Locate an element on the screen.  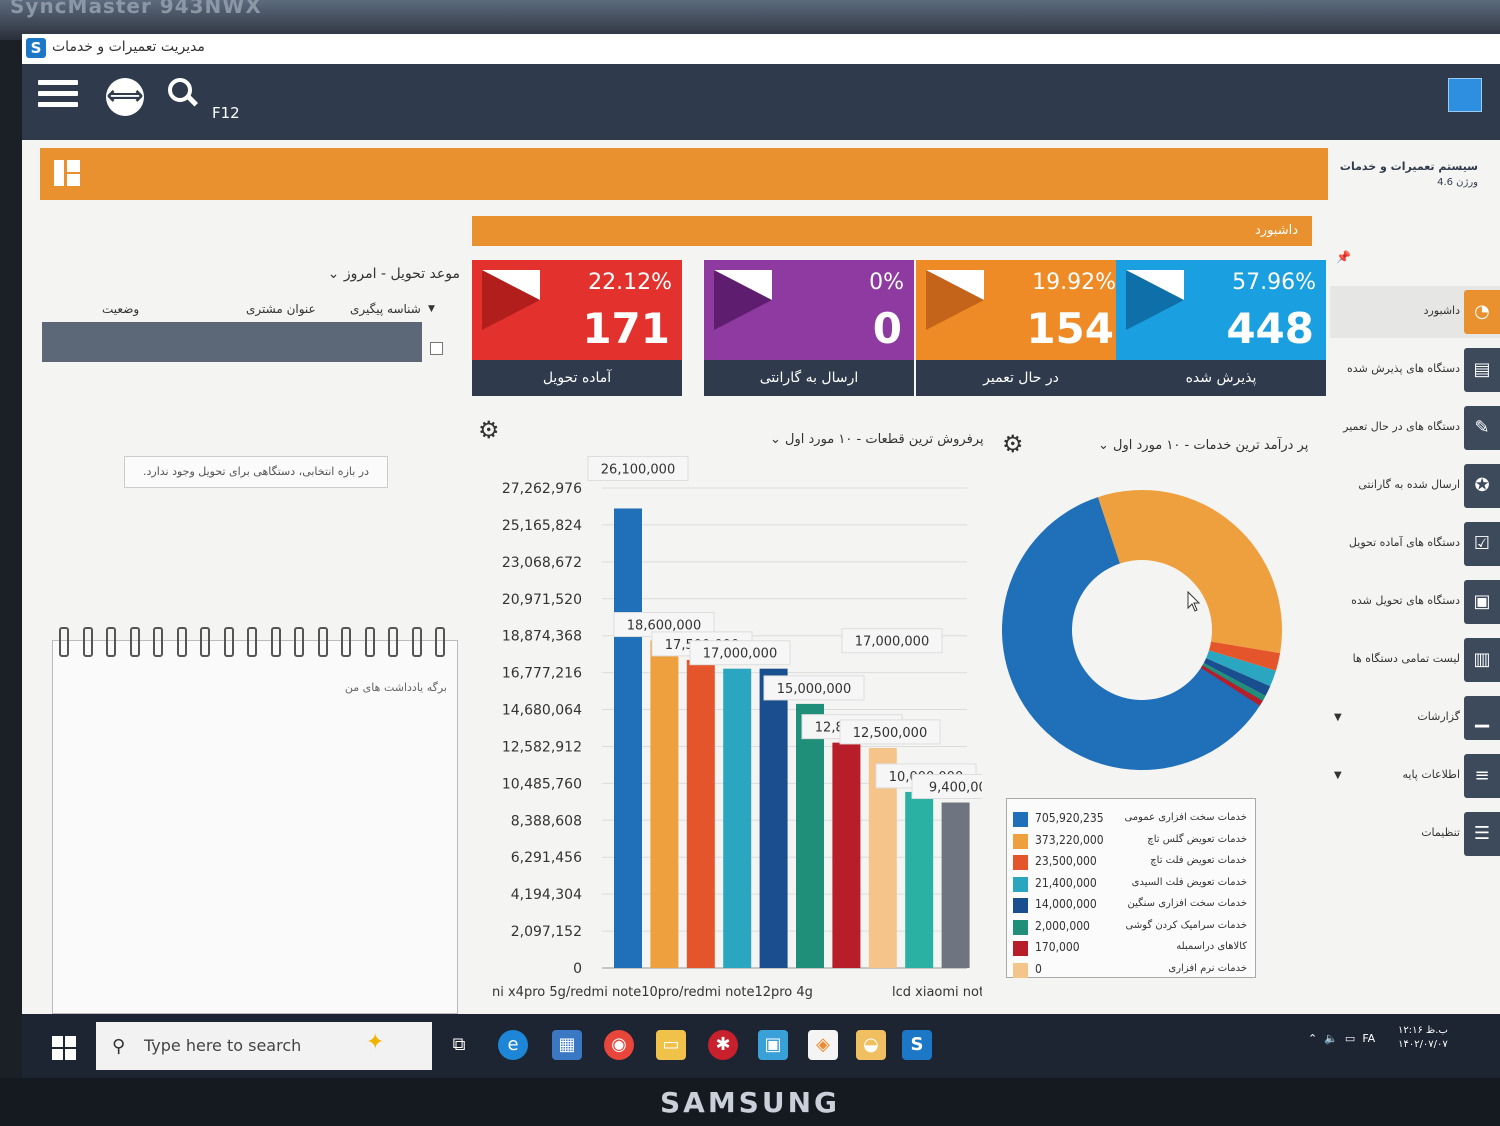
y-tick-label: 16,777,216 is located at coordinates (542, 674).